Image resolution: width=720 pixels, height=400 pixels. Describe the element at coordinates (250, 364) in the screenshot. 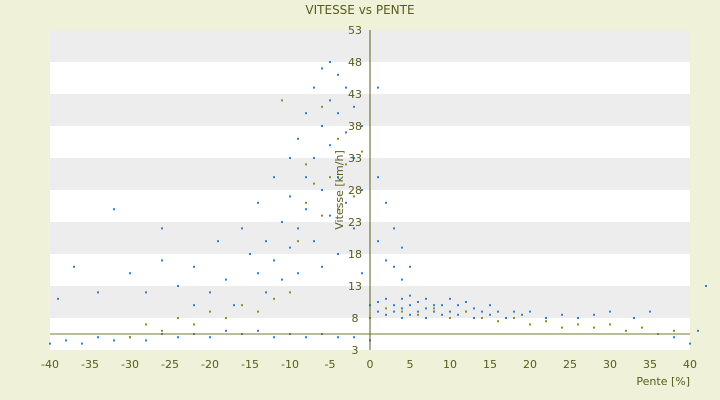

I see `x-tick-label: -15` at that location.